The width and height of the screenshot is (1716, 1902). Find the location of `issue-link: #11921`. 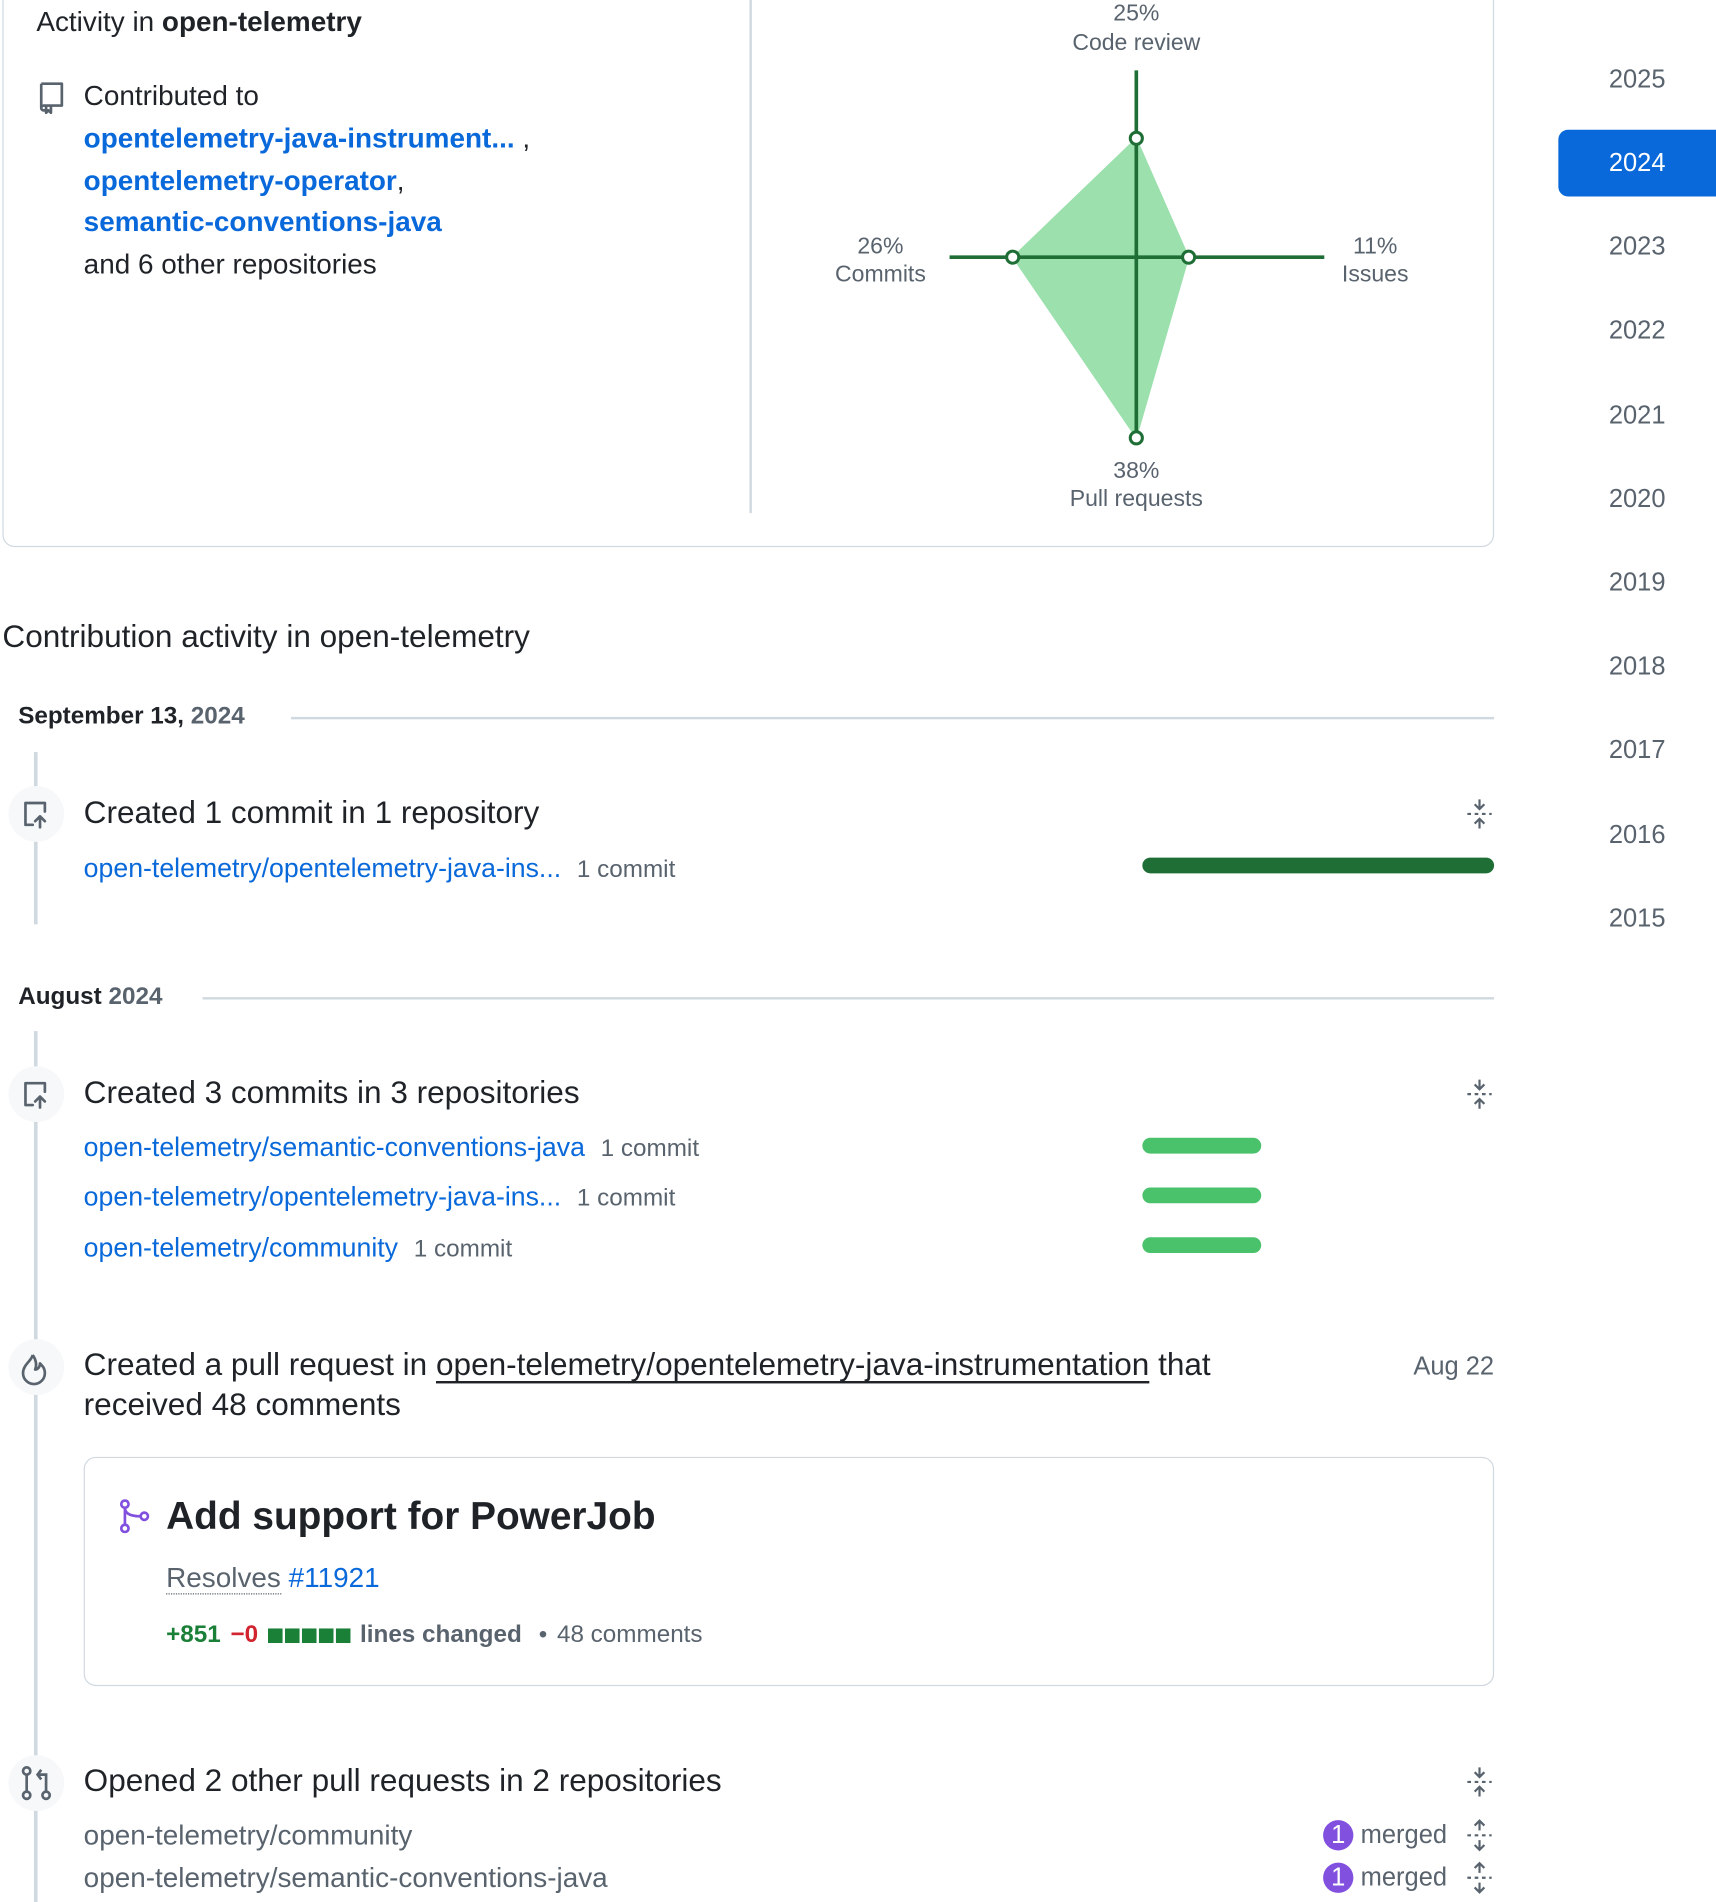

issue-link: #11921 is located at coordinates (334, 1577).